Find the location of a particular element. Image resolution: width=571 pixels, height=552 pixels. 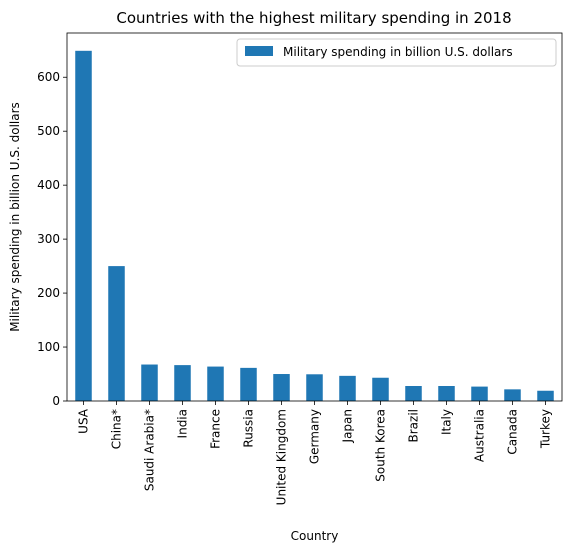

x-axis-label: Country is located at coordinates (315, 536).